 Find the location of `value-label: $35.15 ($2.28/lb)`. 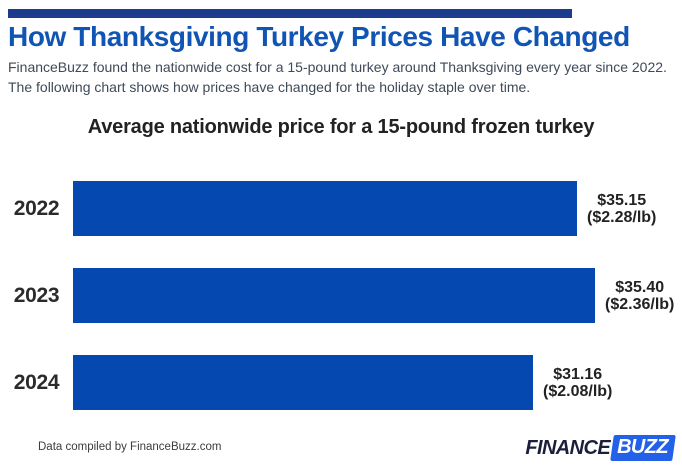

value-label: $35.15 ($2.28/lb) is located at coordinates (621, 209).